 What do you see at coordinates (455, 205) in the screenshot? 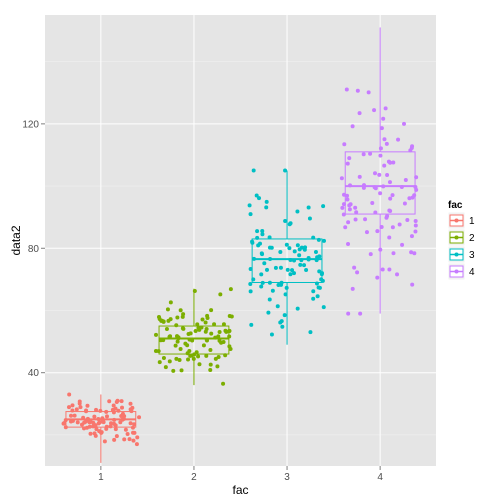
I see `legend-title: fac` at bounding box center [455, 205].